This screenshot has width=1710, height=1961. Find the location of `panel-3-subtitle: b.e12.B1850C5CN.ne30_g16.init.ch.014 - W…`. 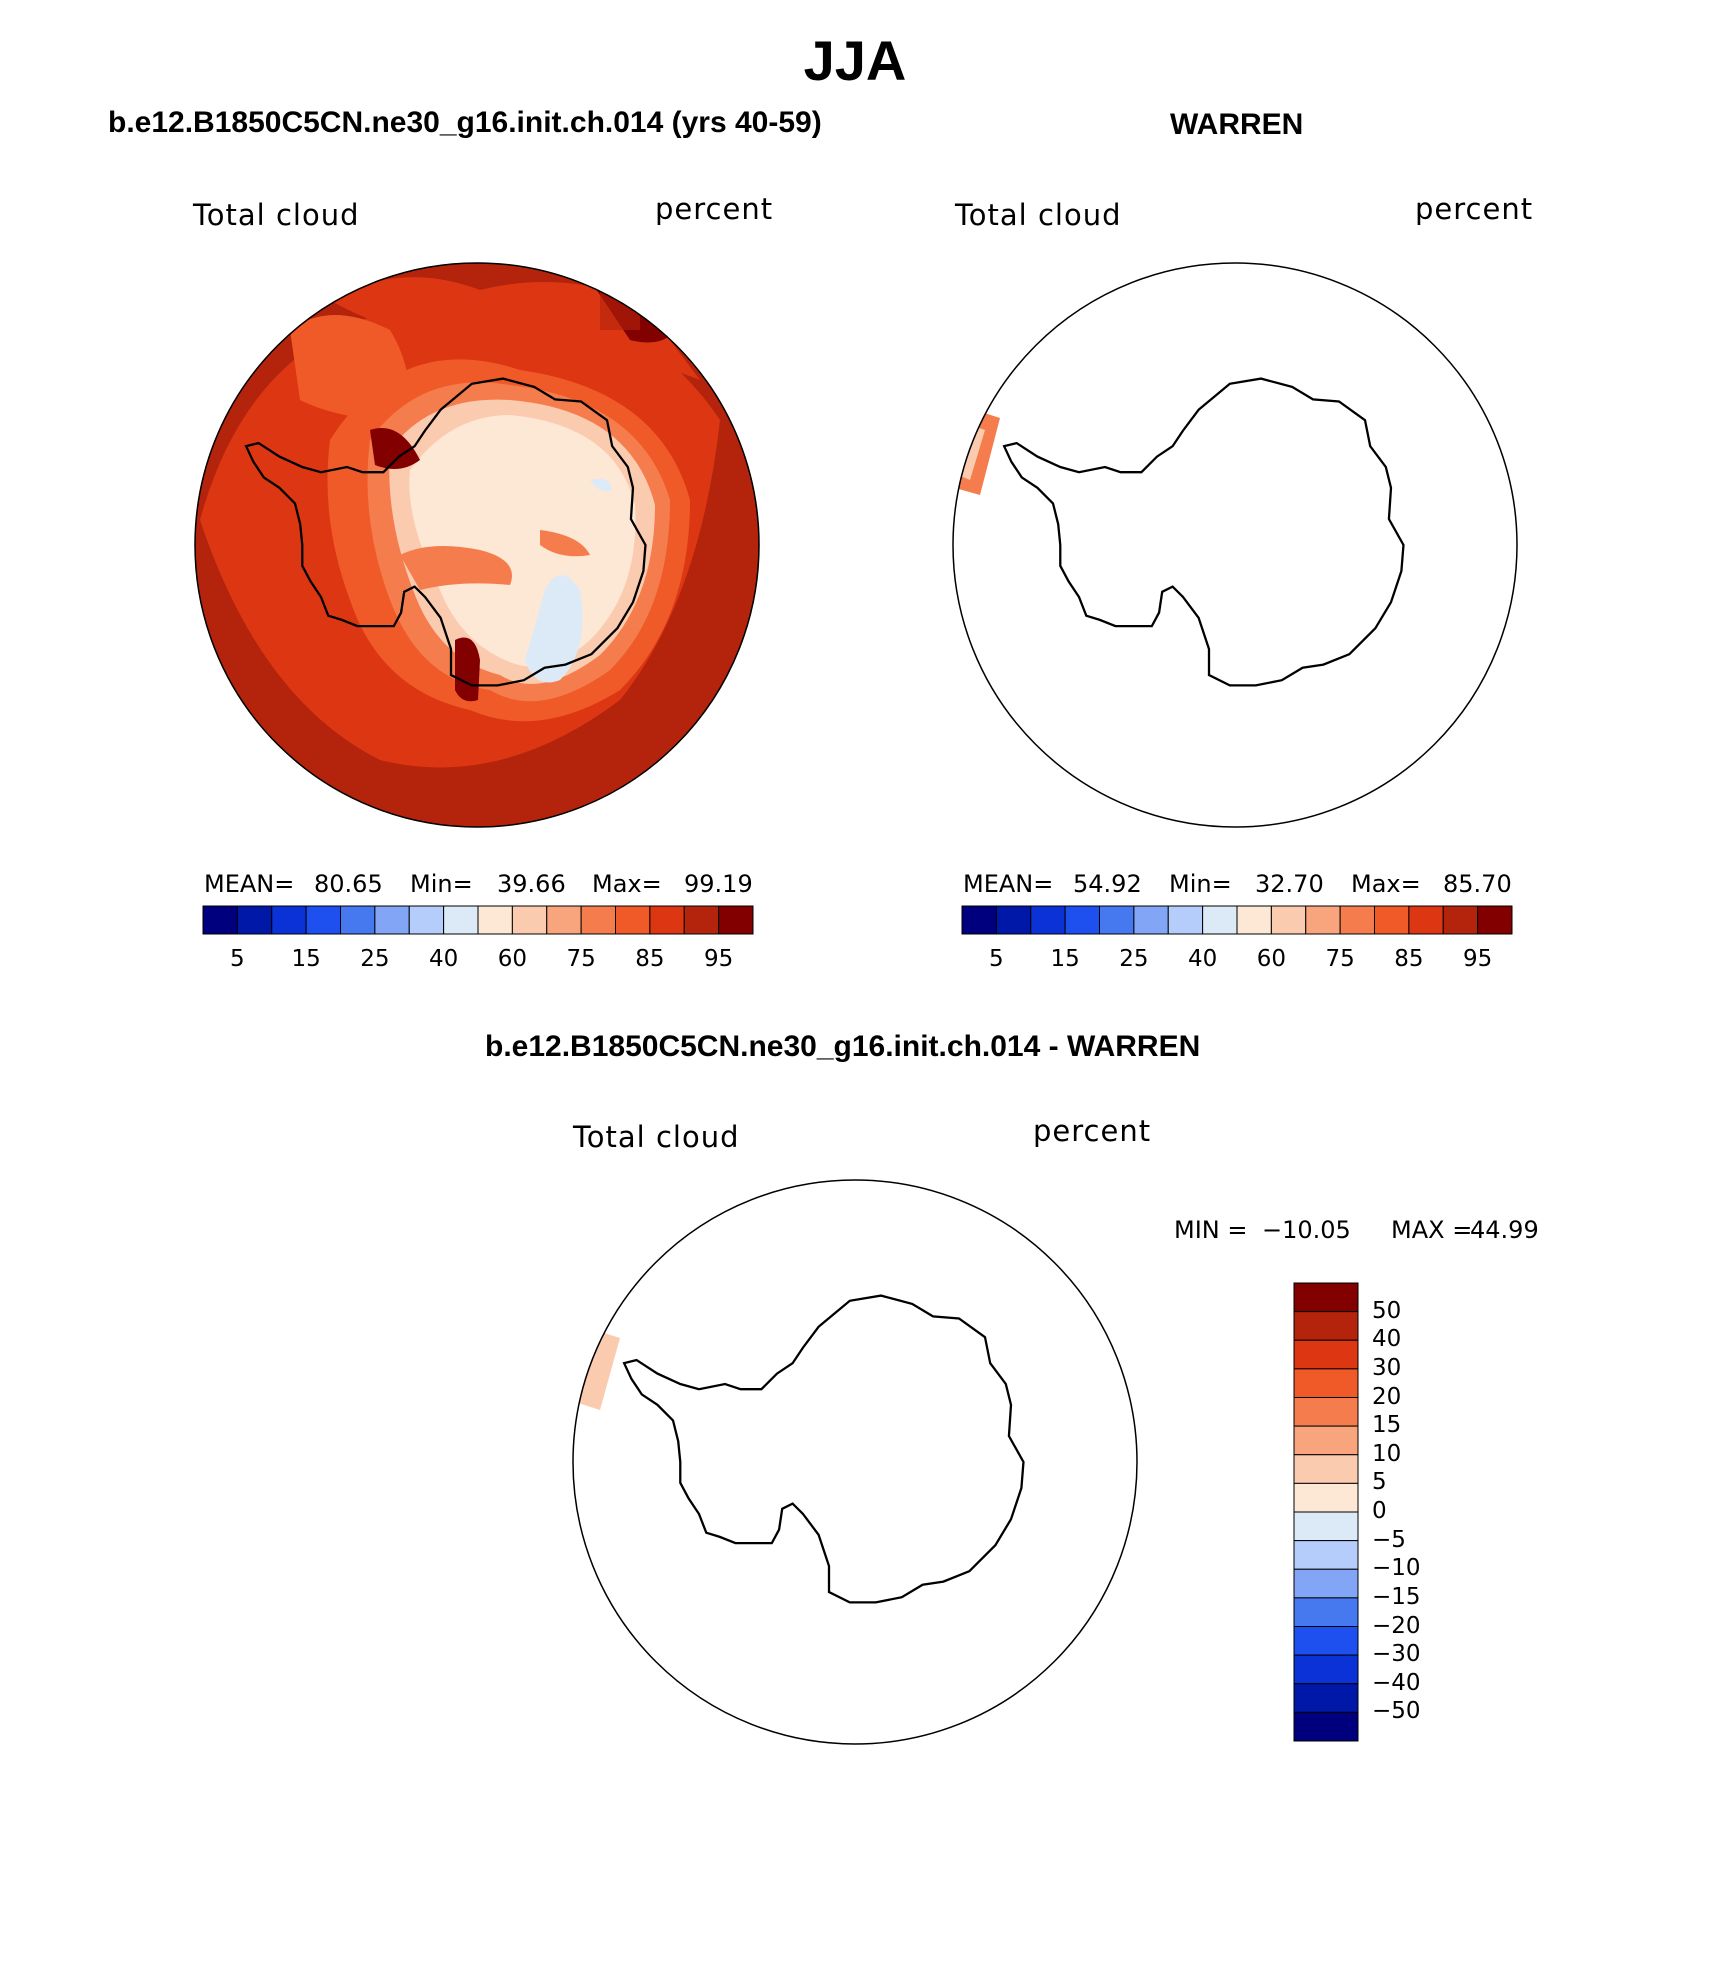

panel-3-subtitle: b.e12.B1850C5CN.ne30_g16.init.ch.014 - W… is located at coordinates (843, 1046).